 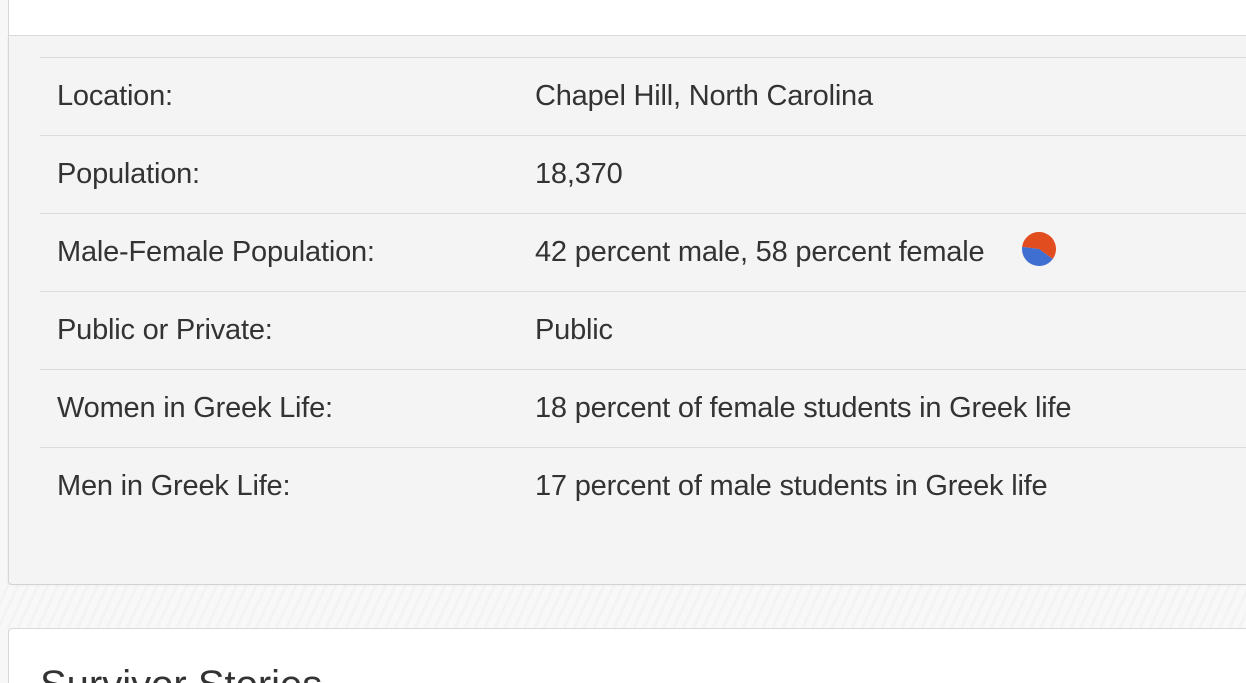 What do you see at coordinates (574, 330) in the screenshot?
I see `public-private-value: Public` at bounding box center [574, 330].